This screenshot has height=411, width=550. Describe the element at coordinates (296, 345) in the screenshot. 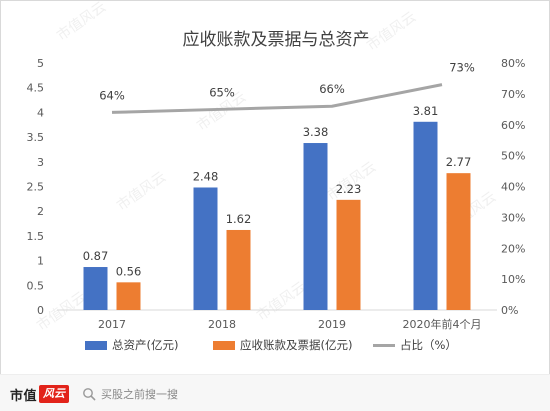

I see `legend-label-1: 应收账款及票据(亿元)` at that location.